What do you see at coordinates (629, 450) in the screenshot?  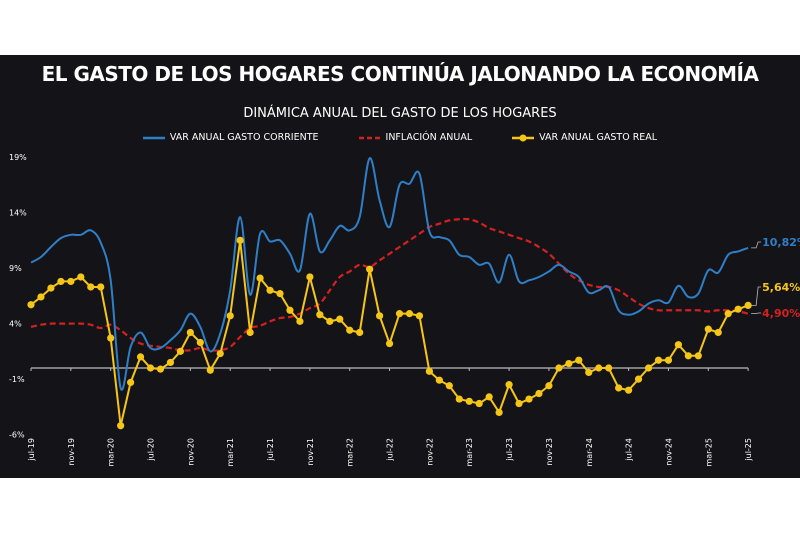 I see `x-tick-label: jul-24` at bounding box center [629, 450].